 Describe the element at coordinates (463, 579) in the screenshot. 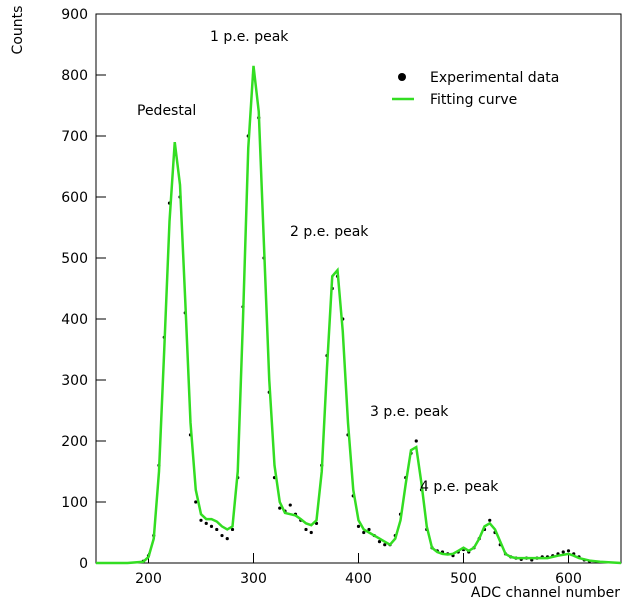

I see `x-tick-label: 500` at that location.